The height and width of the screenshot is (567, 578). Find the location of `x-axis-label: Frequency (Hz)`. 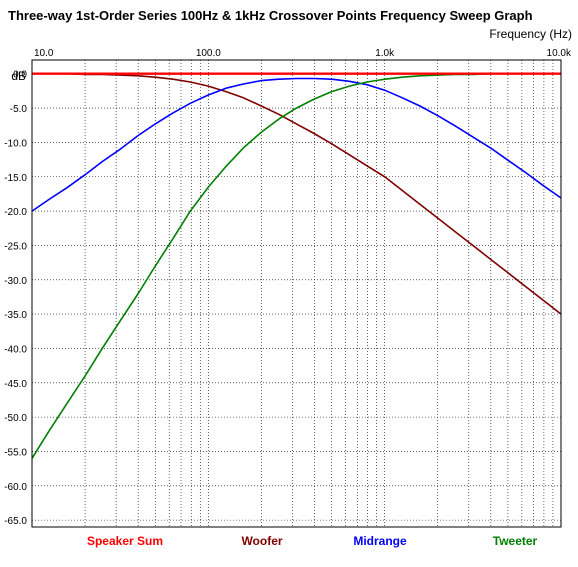

x-axis-label: Frequency (Hz) is located at coordinates (530, 34).